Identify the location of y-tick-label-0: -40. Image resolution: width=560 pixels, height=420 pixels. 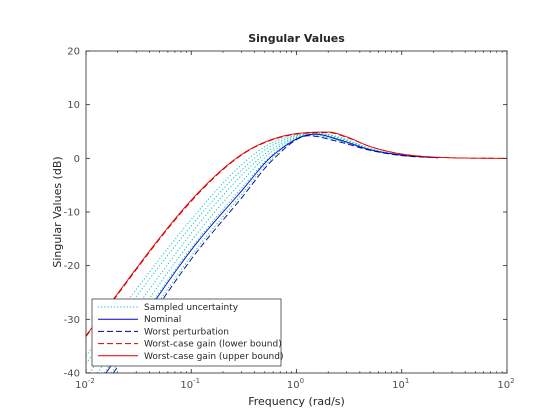
(72, 374).